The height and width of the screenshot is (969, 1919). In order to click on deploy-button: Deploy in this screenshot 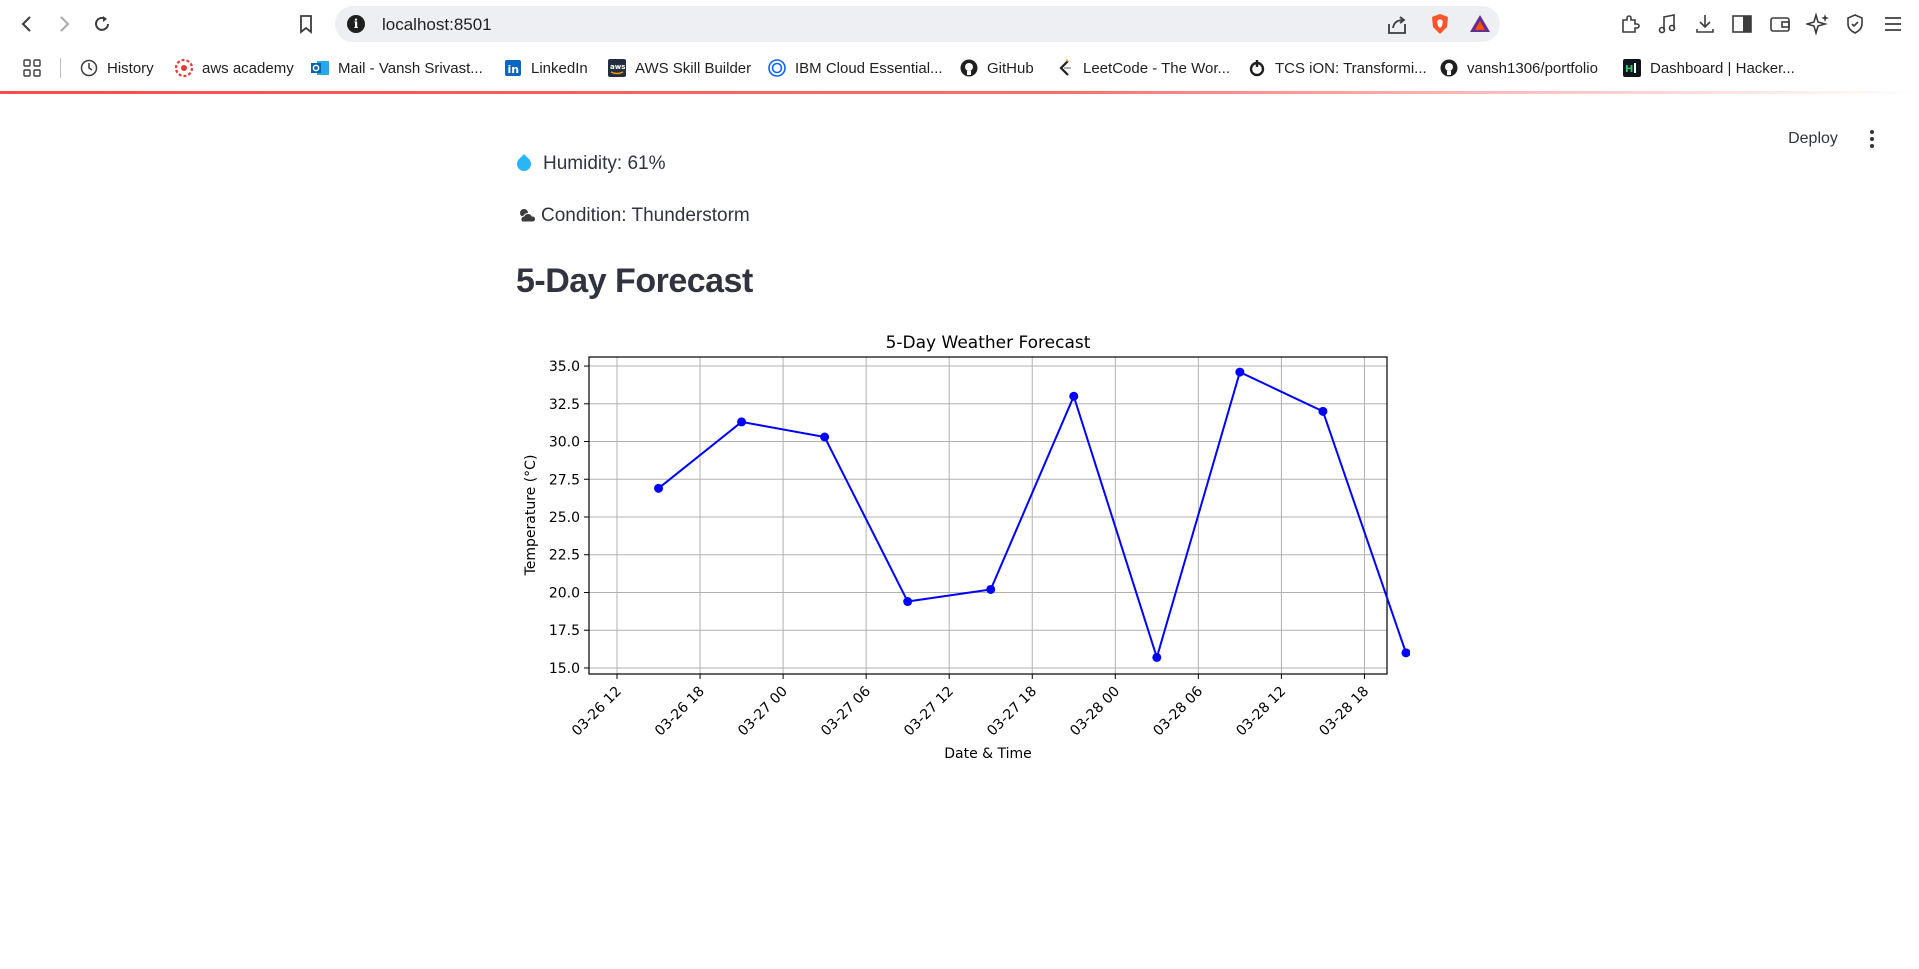, I will do `click(1813, 139)`.